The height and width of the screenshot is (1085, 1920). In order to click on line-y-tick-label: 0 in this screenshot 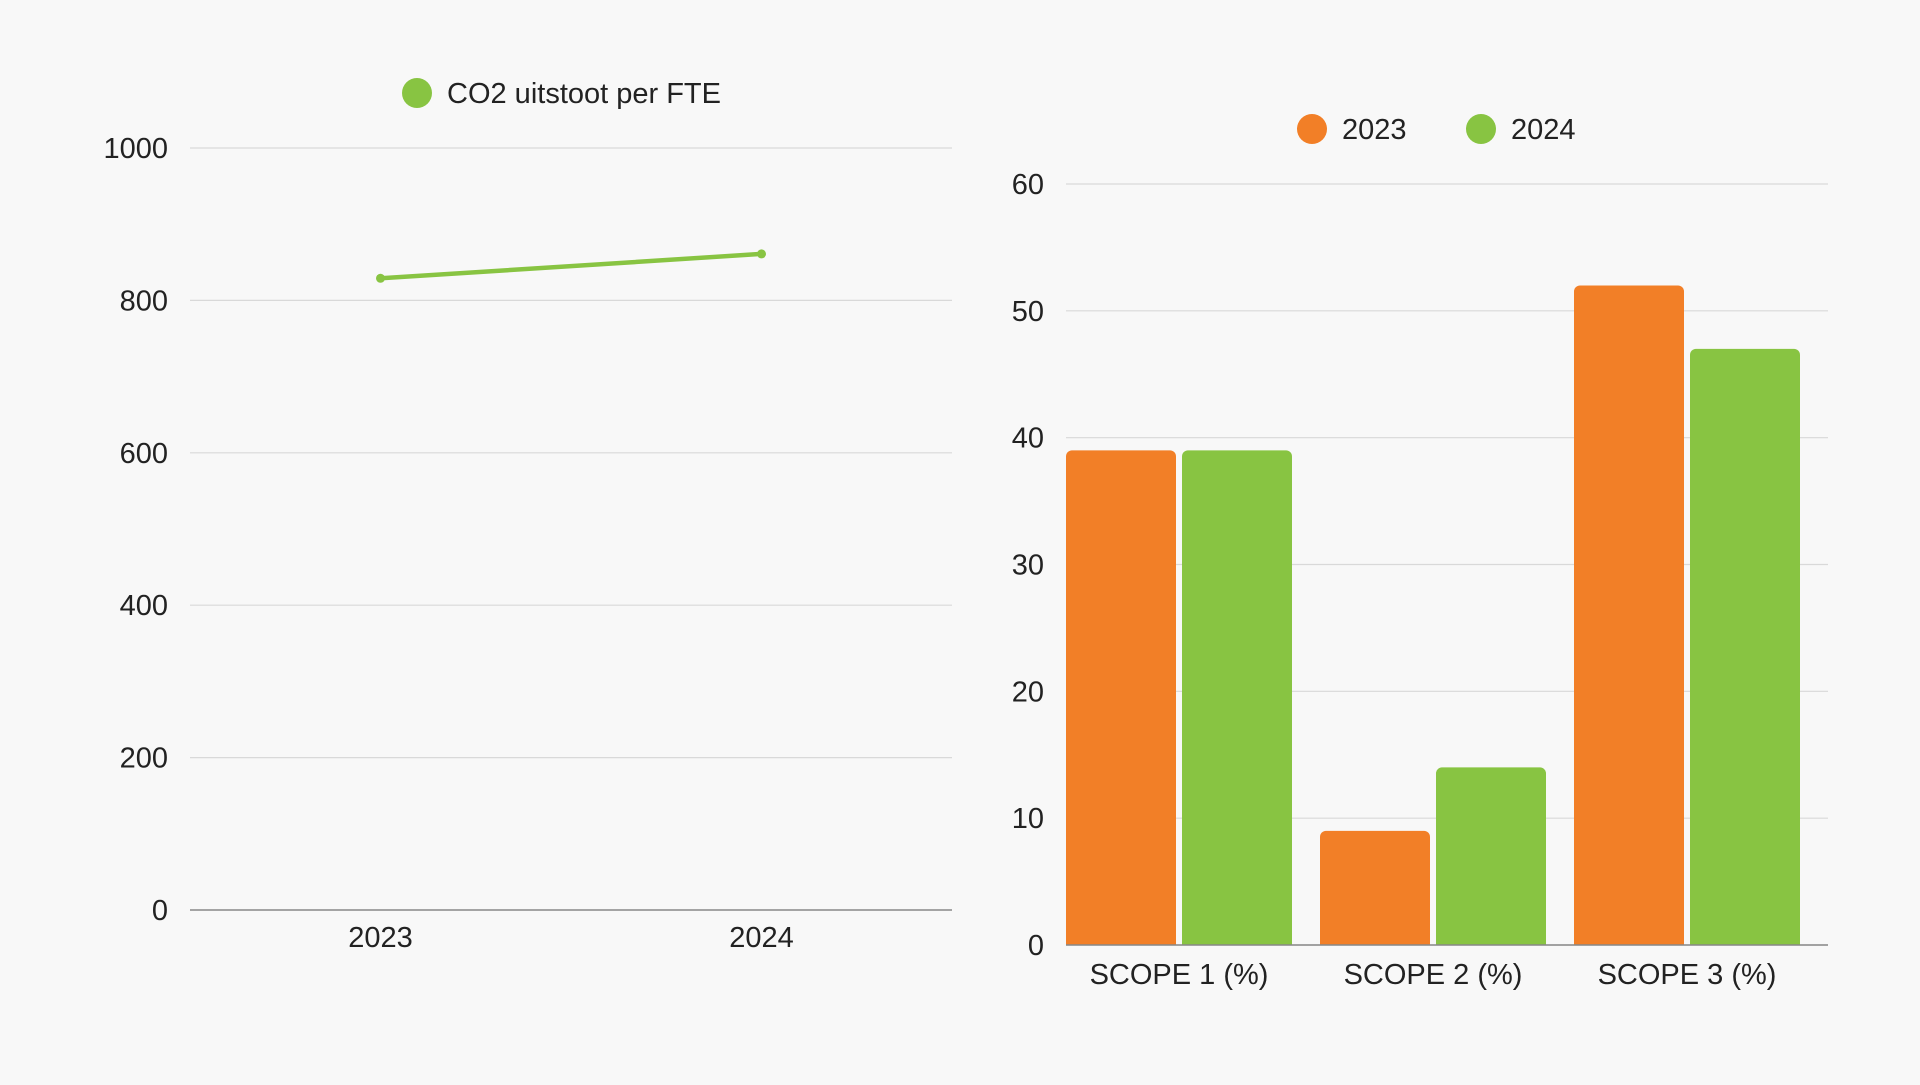, I will do `click(160, 911)`.